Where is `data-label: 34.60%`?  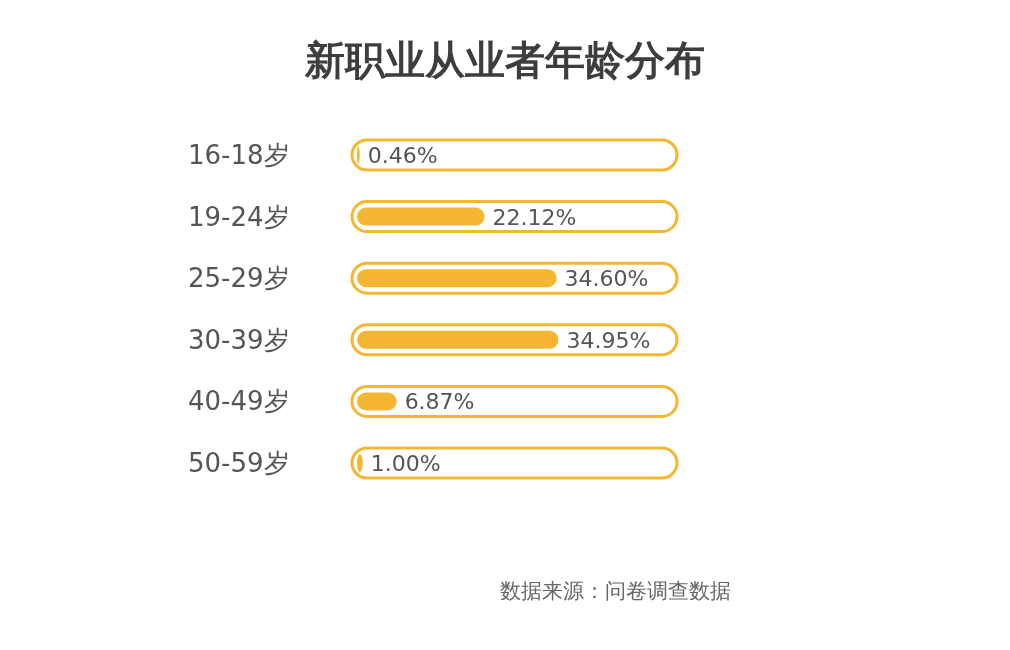
data-label: 34.60% is located at coordinates (606, 279).